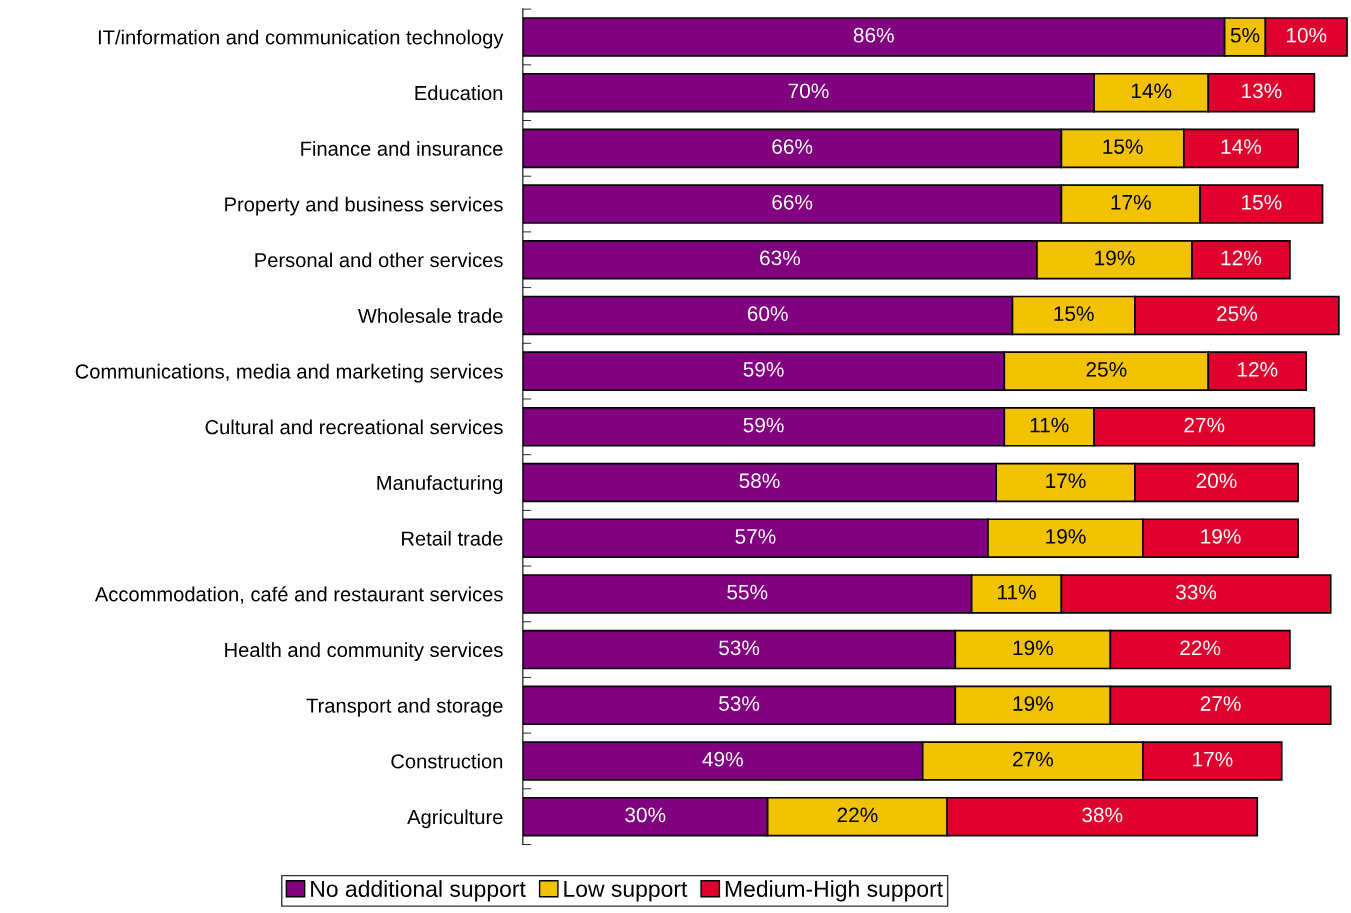 The image size is (1351, 913). Describe the element at coordinates (1262, 91) in the screenshot. I see `data-label: 13%` at that location.